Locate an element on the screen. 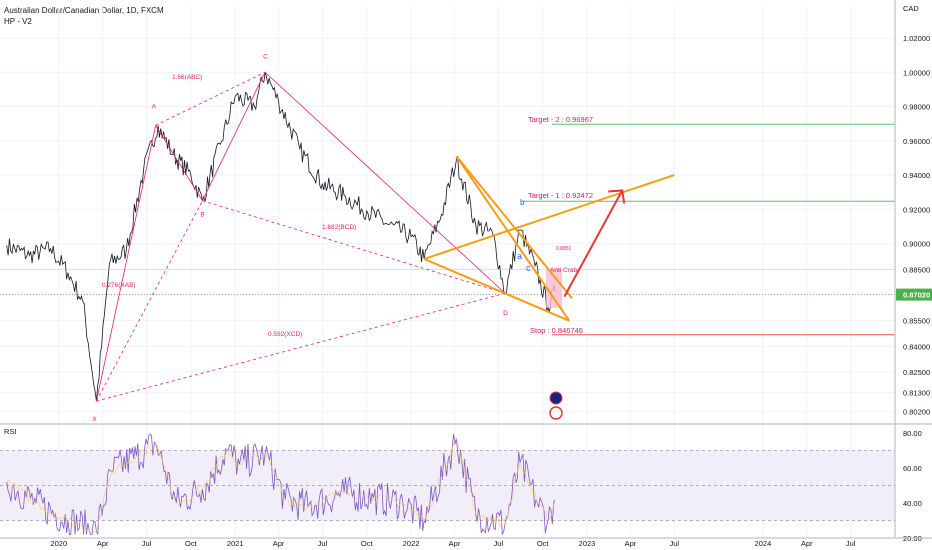  rsi-signal-line is located at coordinates (281, 486).